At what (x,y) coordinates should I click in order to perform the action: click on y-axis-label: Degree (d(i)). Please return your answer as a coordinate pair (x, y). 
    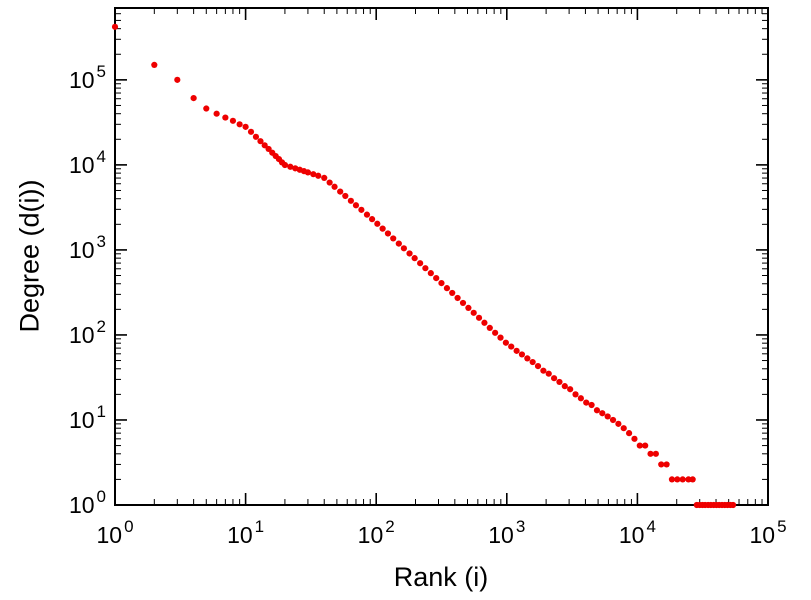
    Looking at the image, I should click on (29, 256).